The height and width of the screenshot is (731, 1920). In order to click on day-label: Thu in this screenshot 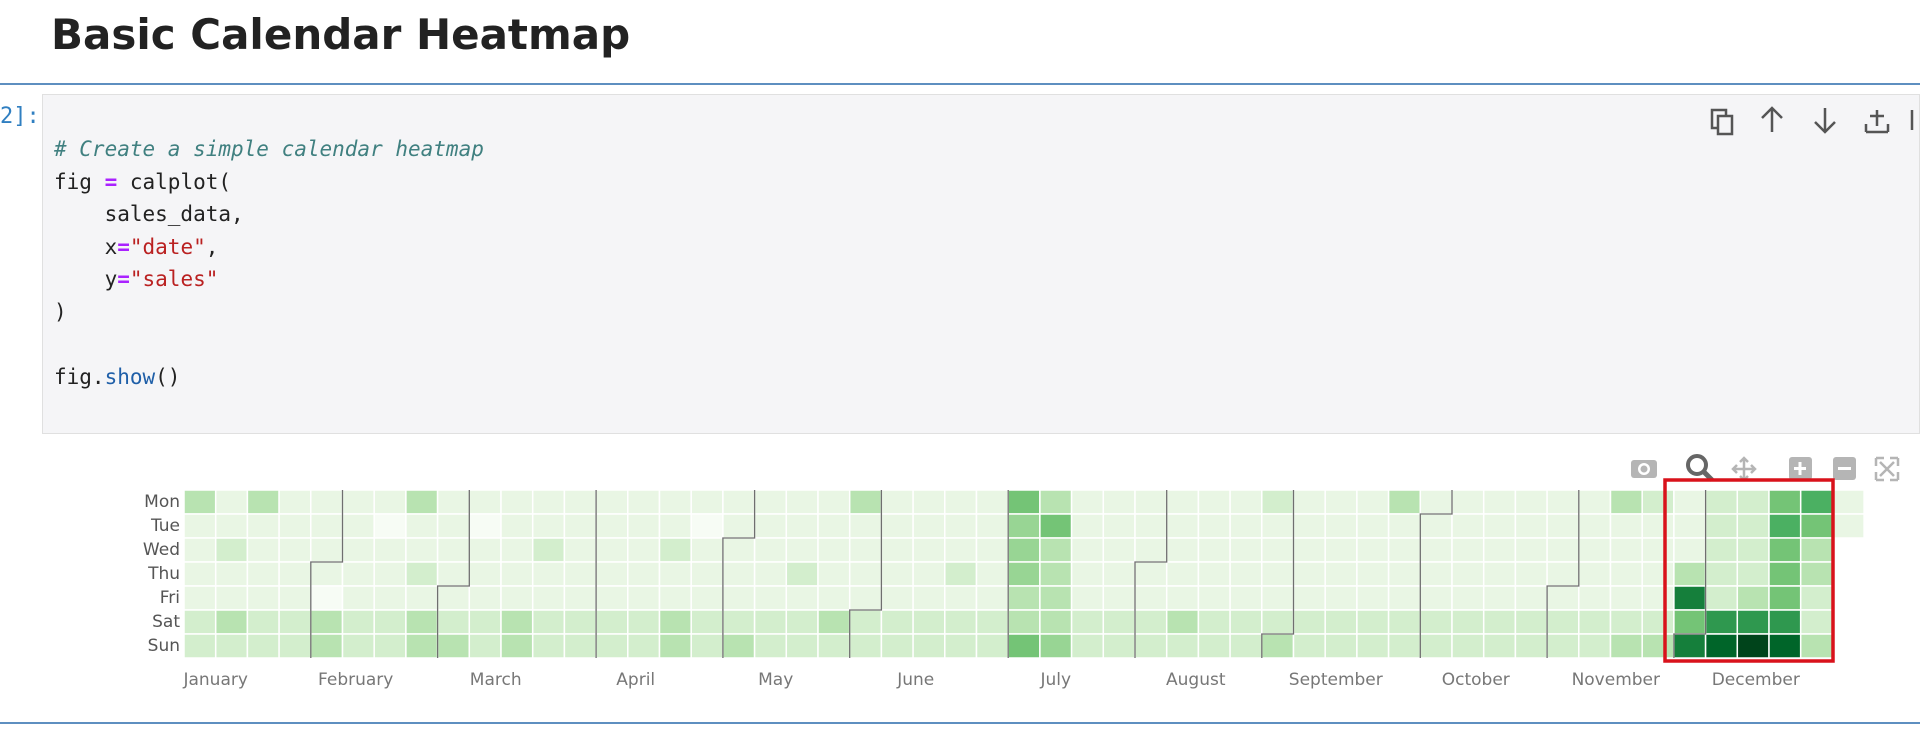, I will do `click(163, 574)`.